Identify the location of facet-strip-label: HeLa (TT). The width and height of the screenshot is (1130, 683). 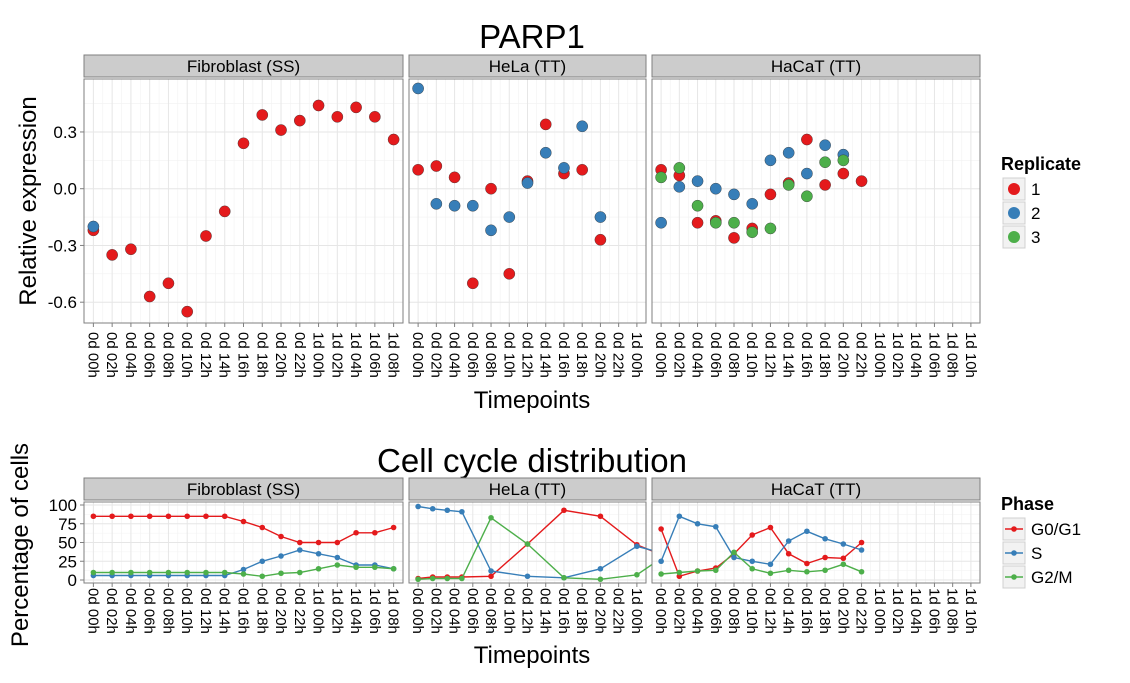
(527, 66).